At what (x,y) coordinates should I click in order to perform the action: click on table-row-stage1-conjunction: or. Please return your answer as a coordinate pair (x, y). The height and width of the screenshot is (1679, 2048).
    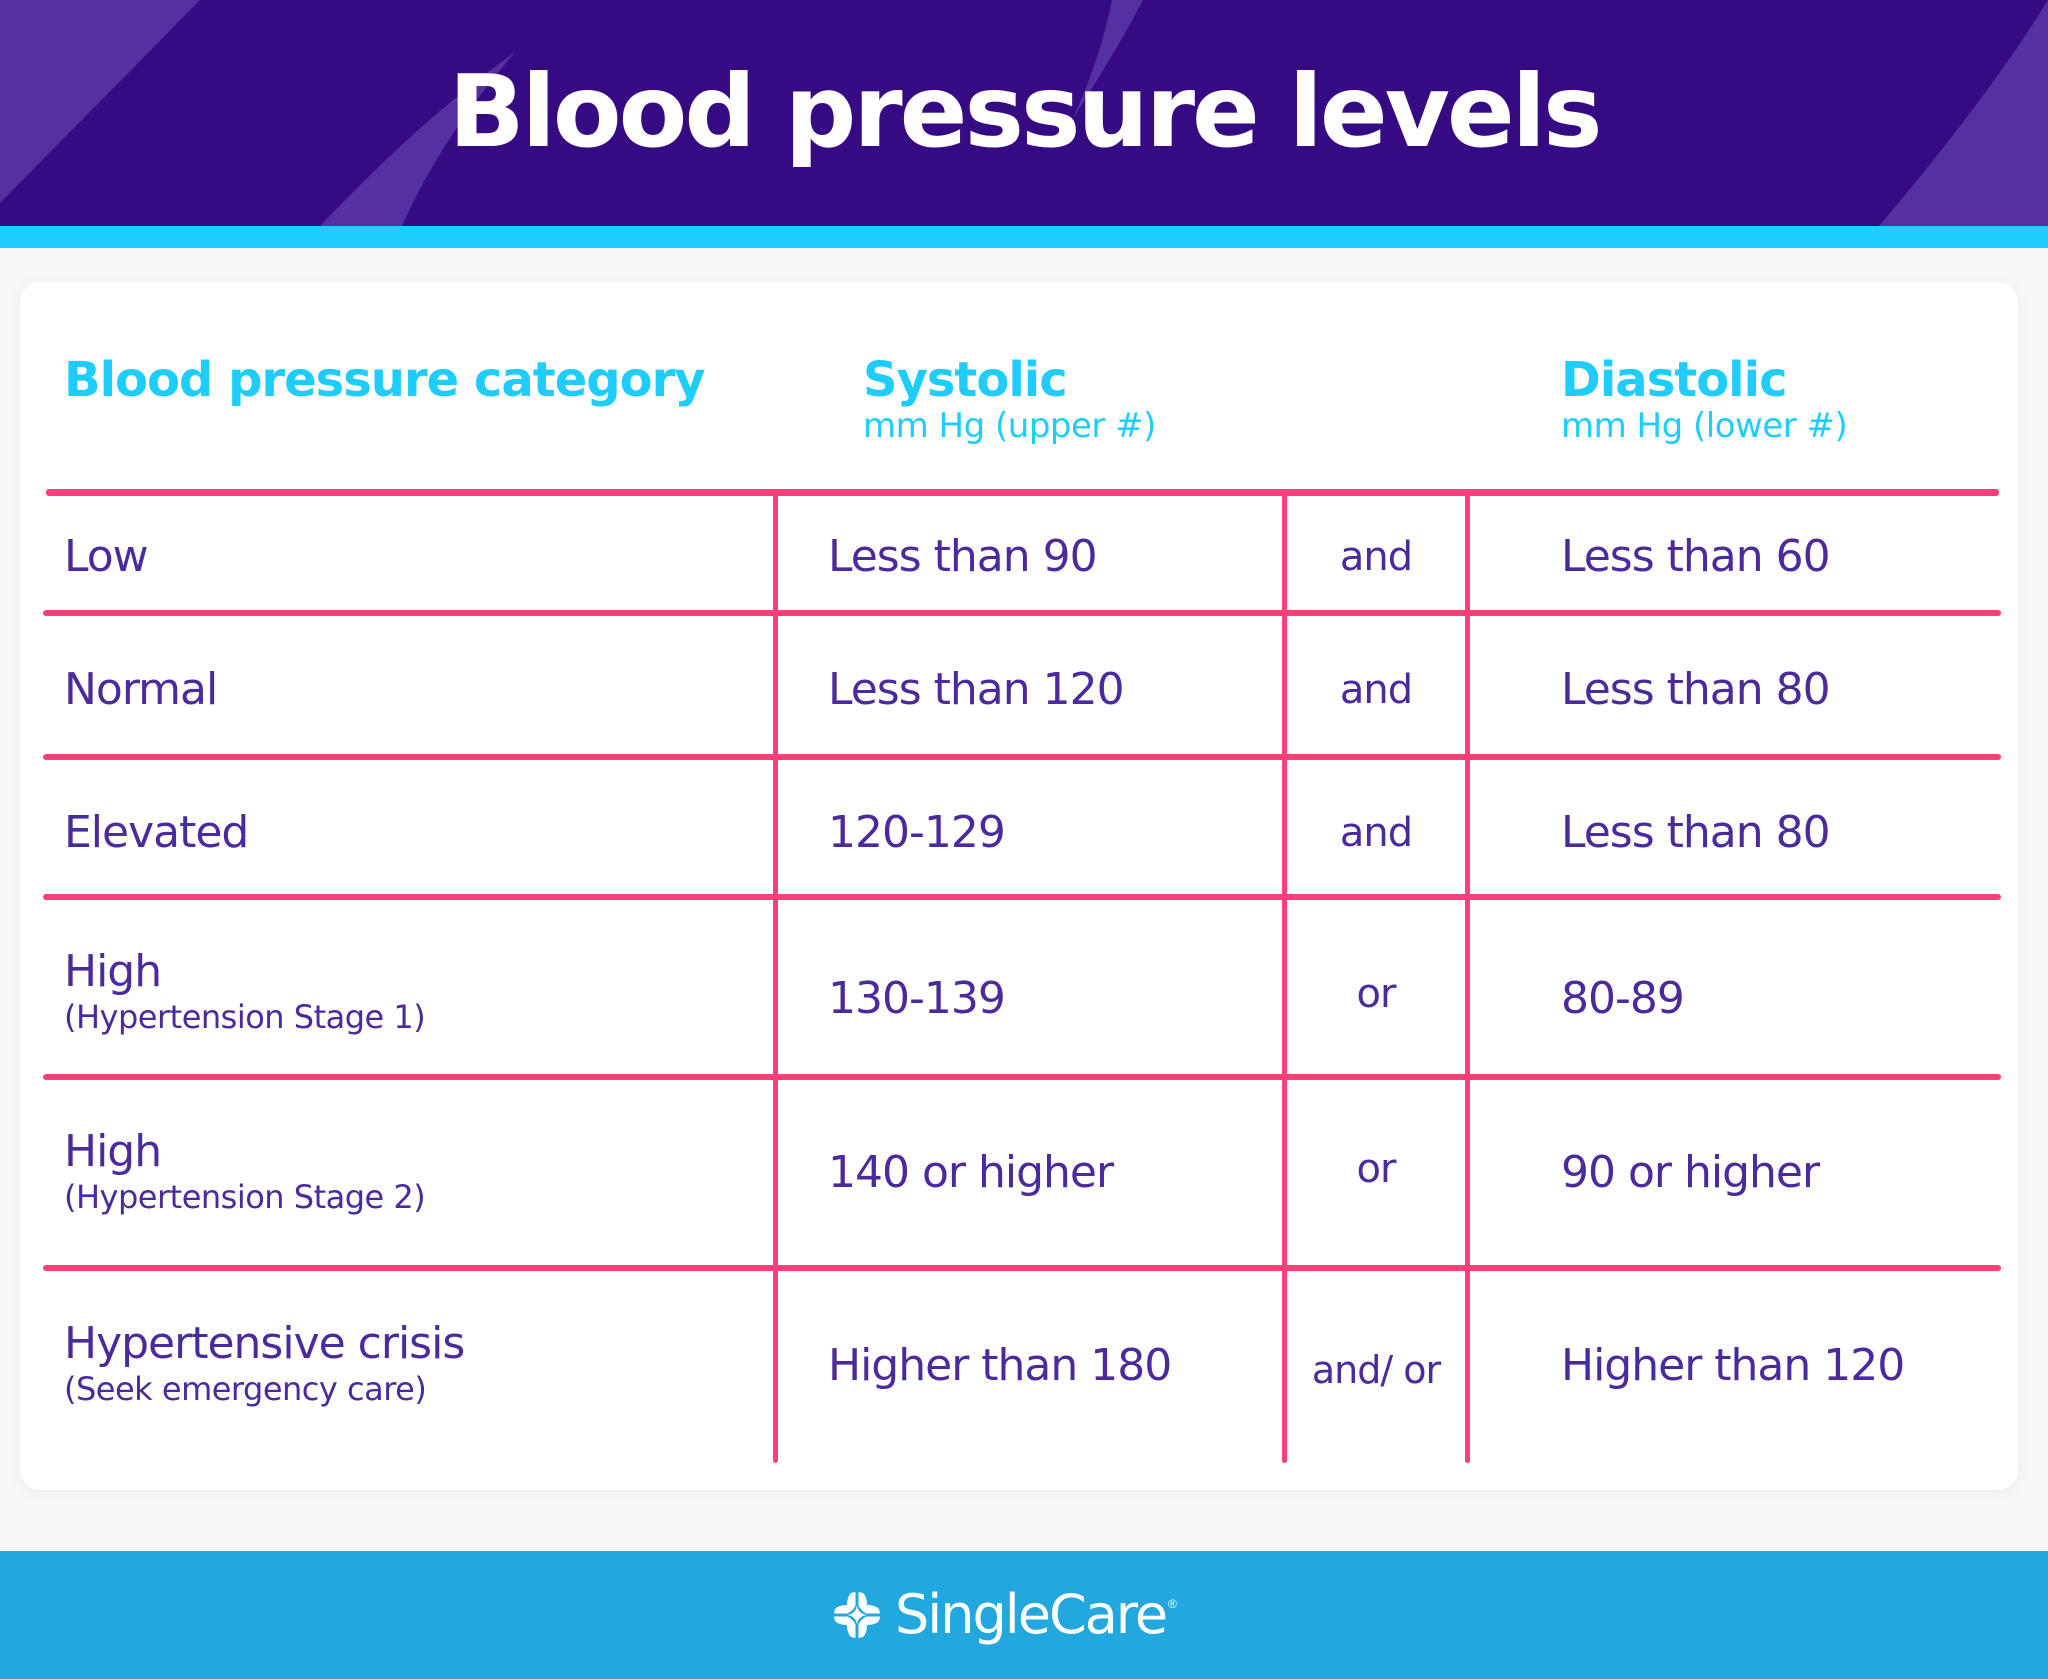
    Looking at the image, I should click on (1376, 994).